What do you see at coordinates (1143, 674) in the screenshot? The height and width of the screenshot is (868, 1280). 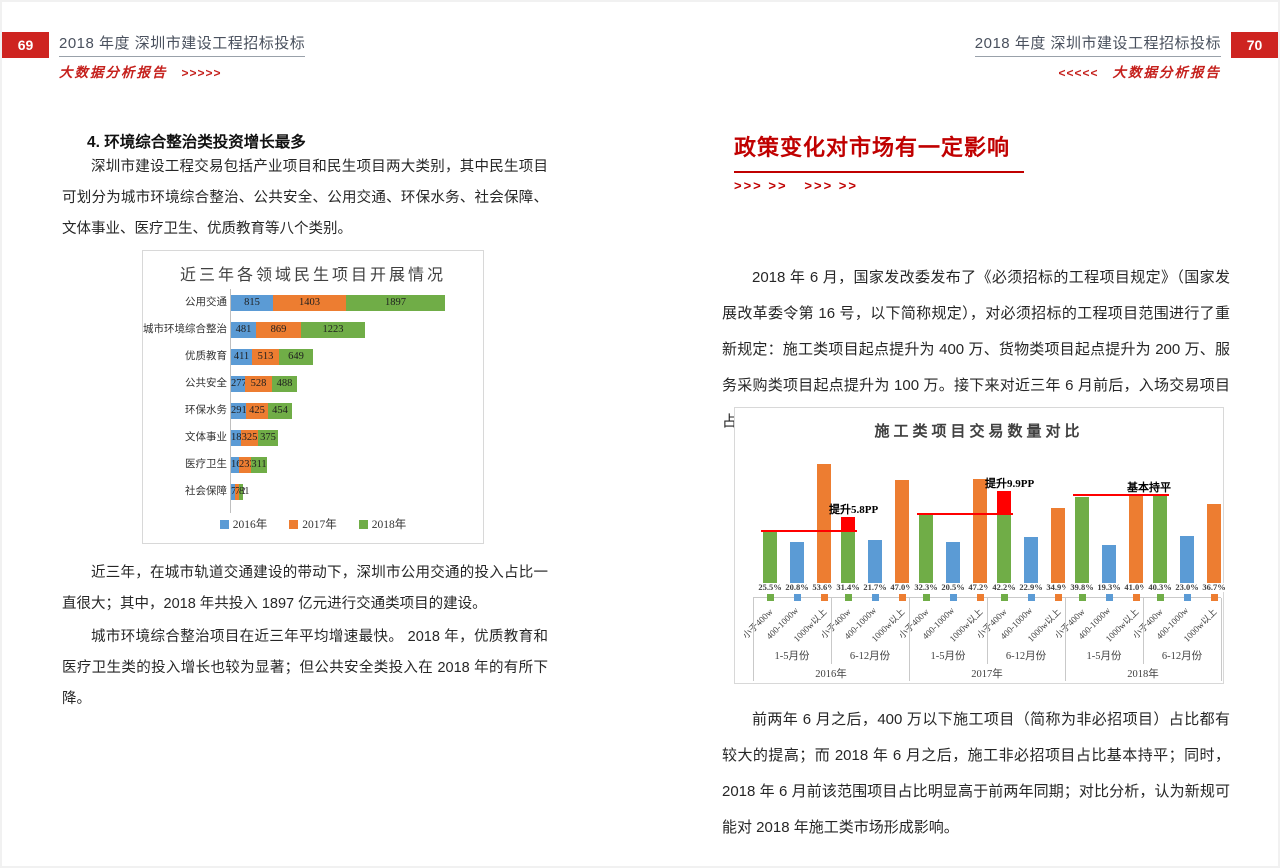 I see `year-label: 2018年` at bounding box center [1143, 674].